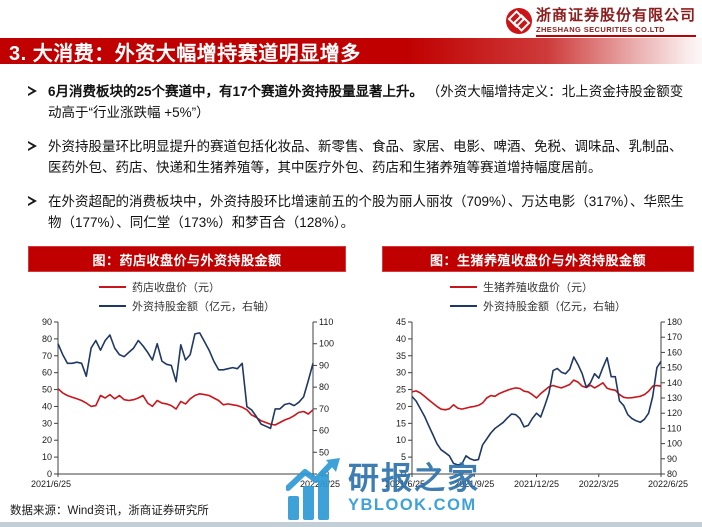  I want to click on watermark-text-block: 研报之家 YBLOOK.COM, so click(414, 489).